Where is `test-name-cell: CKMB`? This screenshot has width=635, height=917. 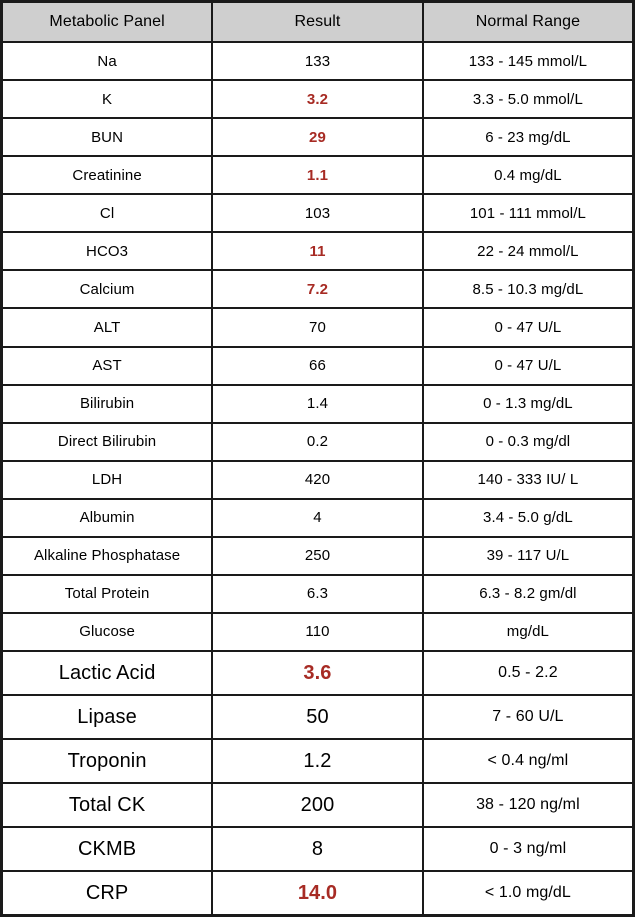 test-name-cell: CKMB is located at coordinates (107, 849).